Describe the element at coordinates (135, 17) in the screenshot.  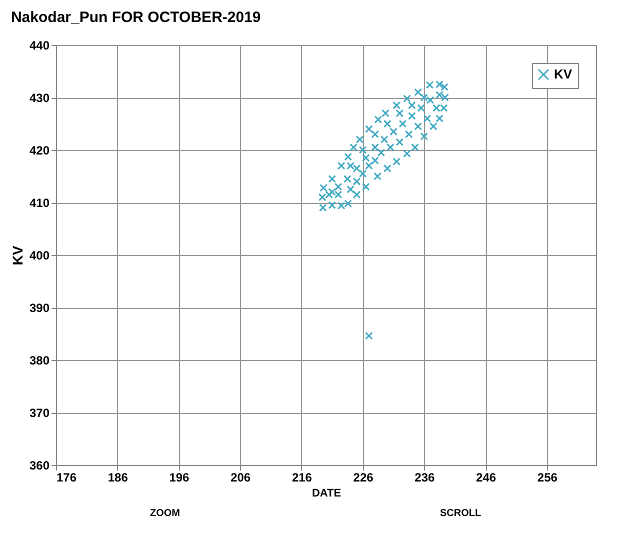
I see `chart-title: Nakodar_Pun FOR OCTOBER-2019` at that location.